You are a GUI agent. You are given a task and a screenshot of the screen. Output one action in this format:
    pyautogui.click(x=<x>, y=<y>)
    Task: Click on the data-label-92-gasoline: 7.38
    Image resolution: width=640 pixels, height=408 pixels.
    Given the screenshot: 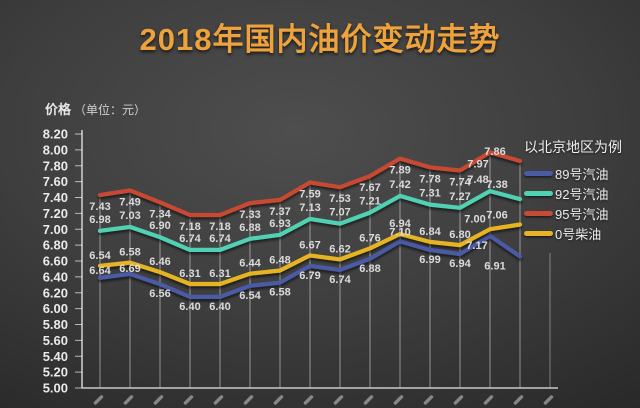 What is the action you would take?
    pyautogui.click(x=496, y=185)
    